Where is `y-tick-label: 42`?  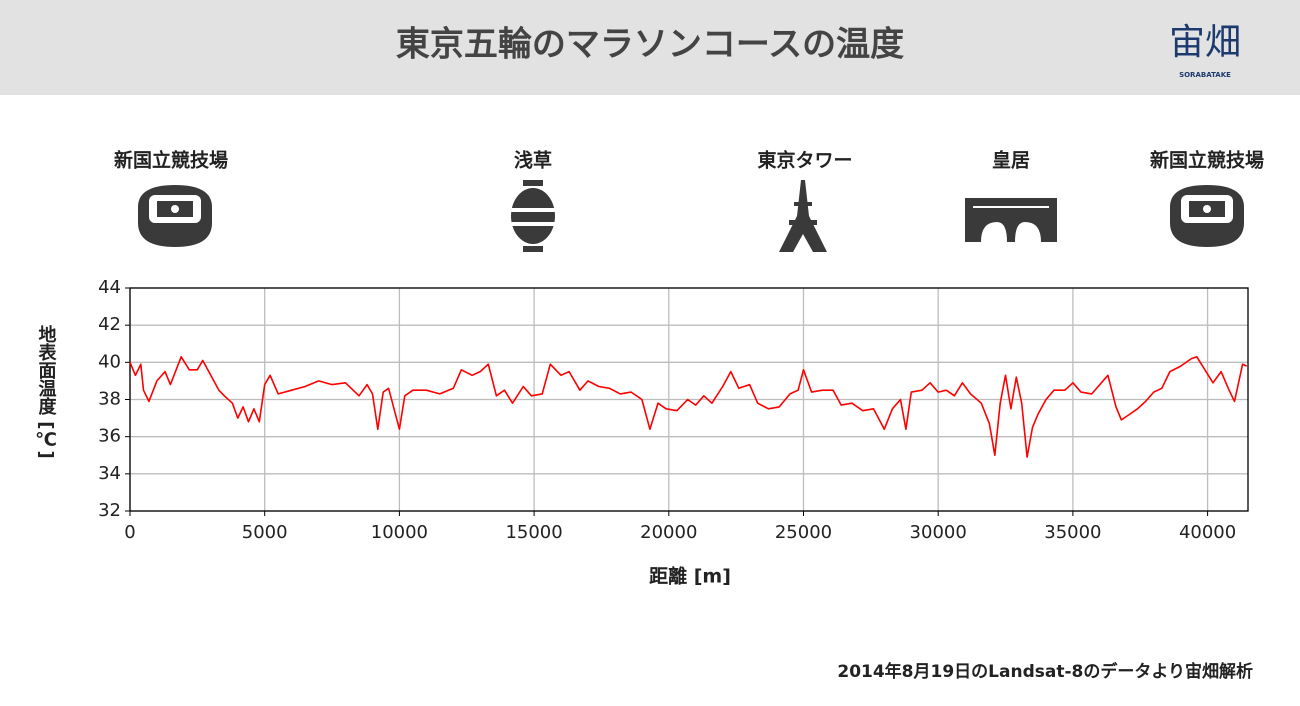
y-tick-label: 42 is located at coordinates (109, 324).